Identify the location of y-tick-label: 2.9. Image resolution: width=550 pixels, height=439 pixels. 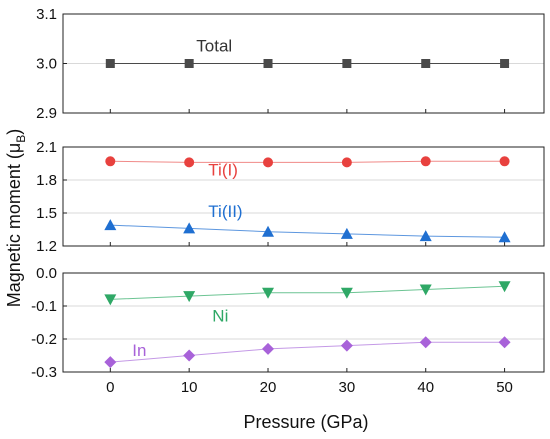
(46, 113).